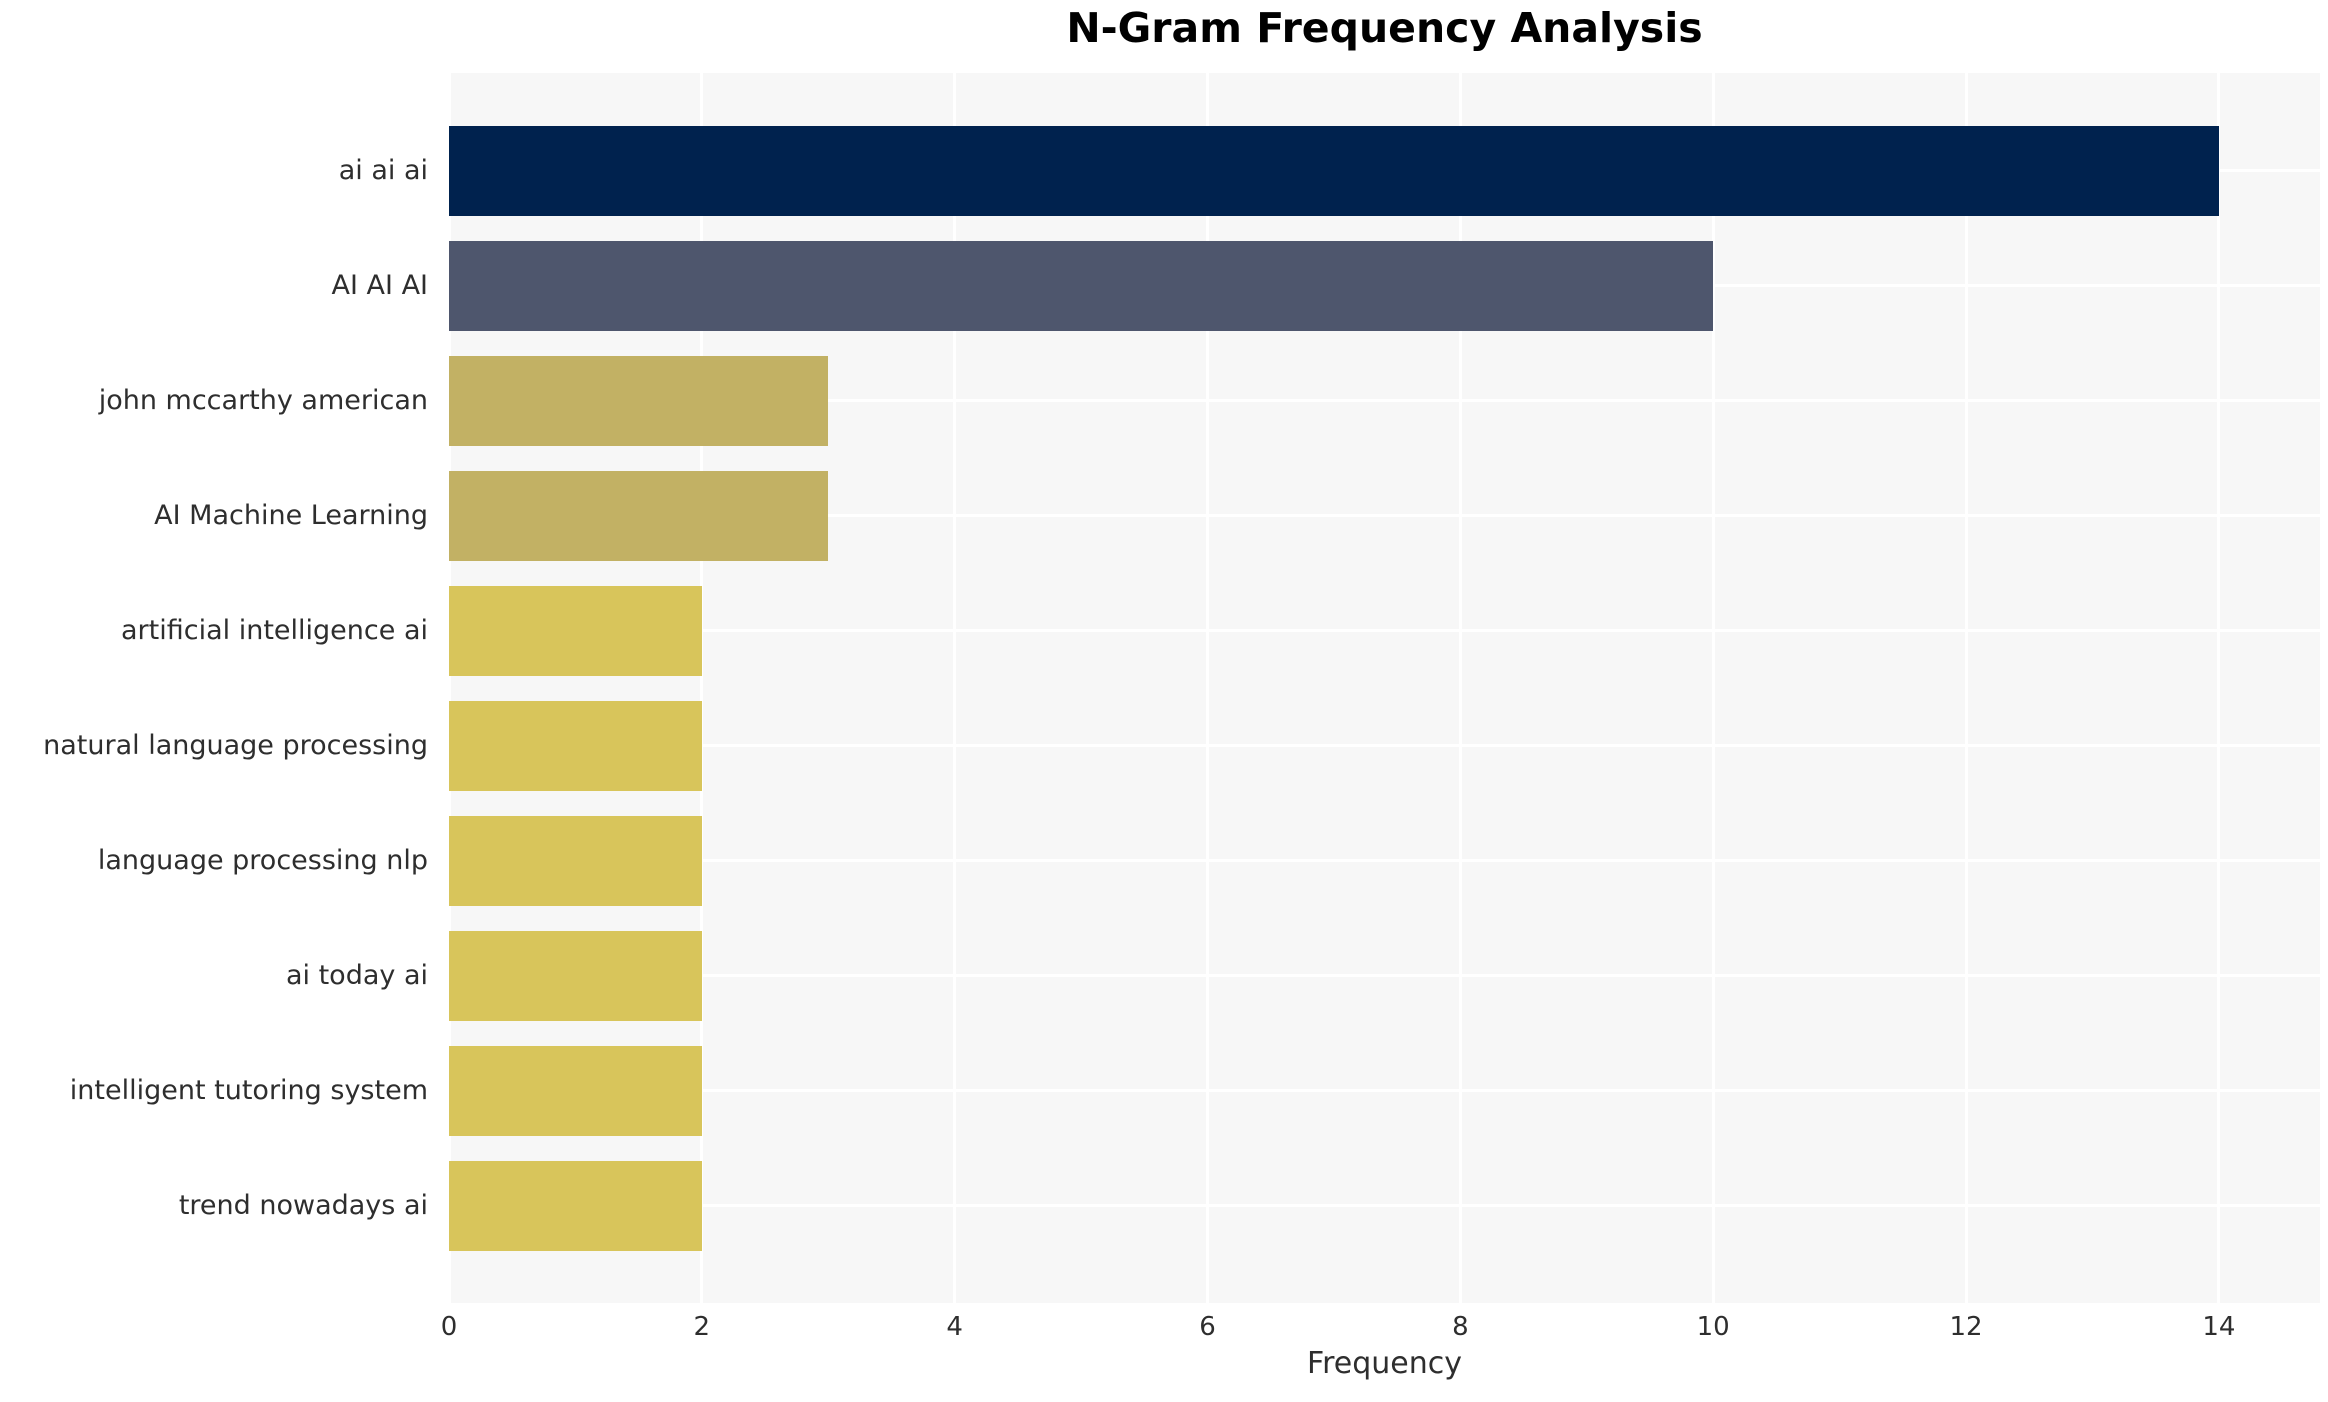 The image size is (2328, 1402). Describe the element at coordinates (379, 285) in the screenshot. I see `y-tick-label: AI AI AI` at that location.